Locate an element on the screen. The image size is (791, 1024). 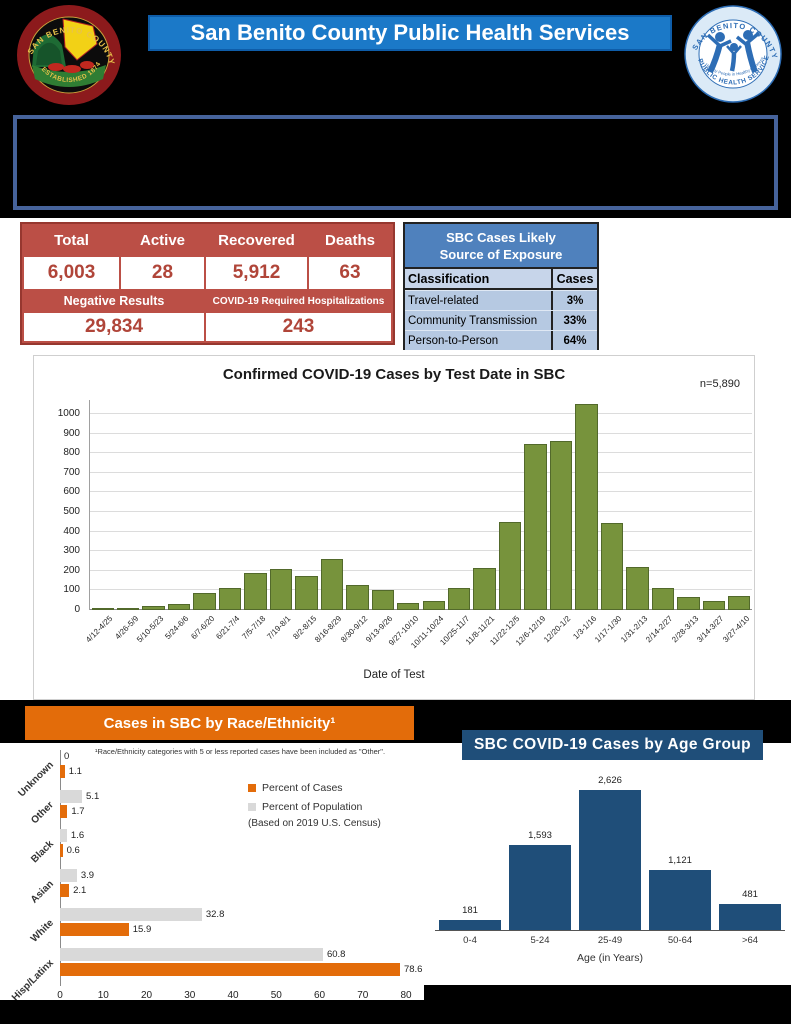
x-tick-label: 6/7-6/20 is located at coordinates (203, 628).